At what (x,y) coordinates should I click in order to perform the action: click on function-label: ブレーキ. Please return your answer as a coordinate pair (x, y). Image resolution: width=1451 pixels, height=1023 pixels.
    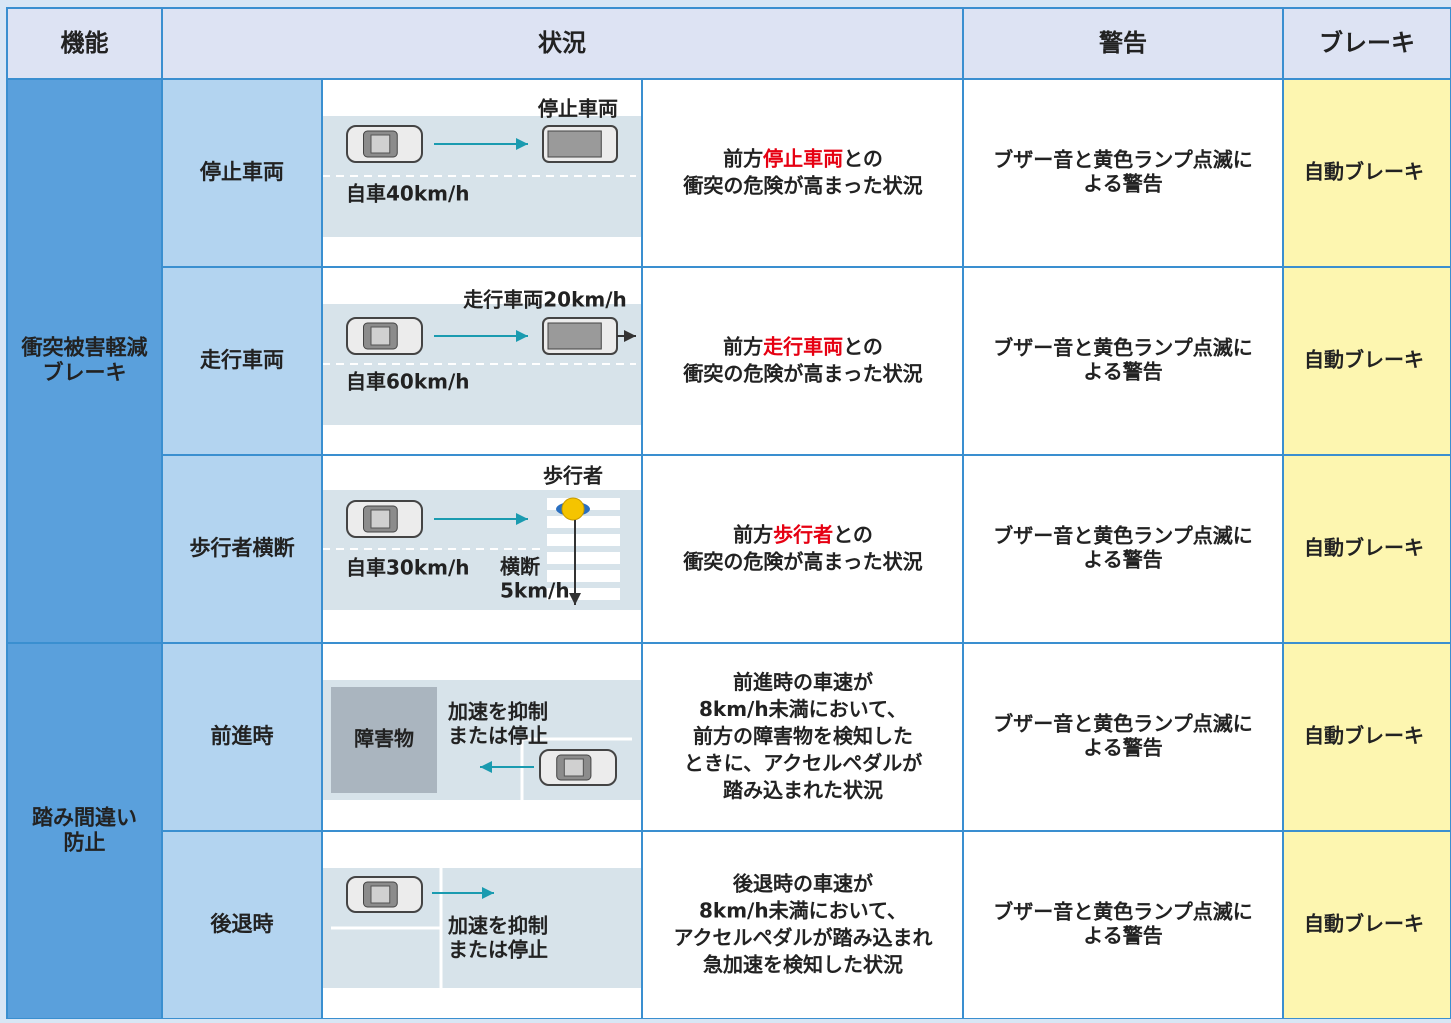
    Looking at the image, I should click on (85, 373).